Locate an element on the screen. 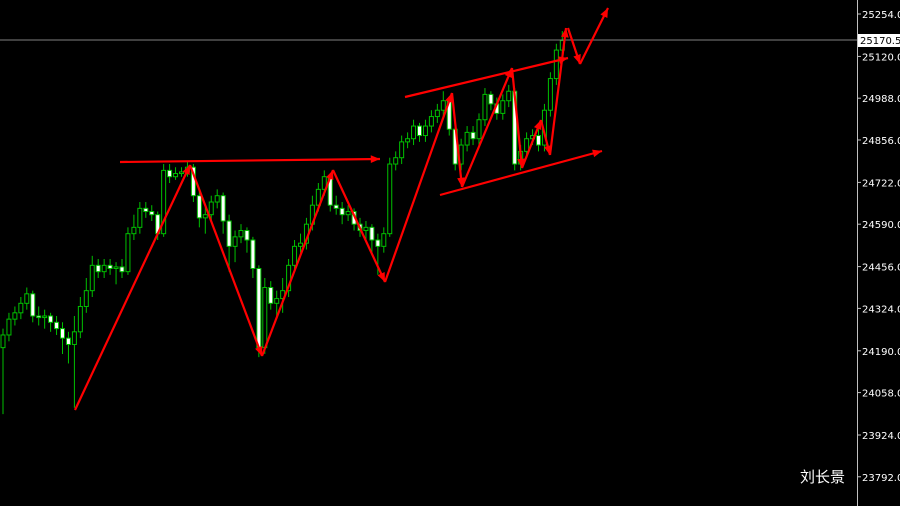 The image size is (900, 506). y-tick-label: 24190.0 is located at coordinates (881, 352).